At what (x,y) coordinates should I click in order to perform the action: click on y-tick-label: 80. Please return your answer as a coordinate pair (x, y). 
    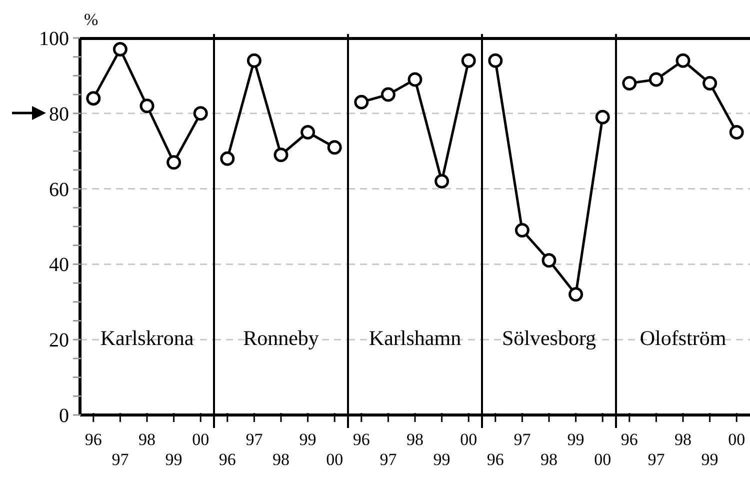
    Looking at the image, I should click on (59, 114).